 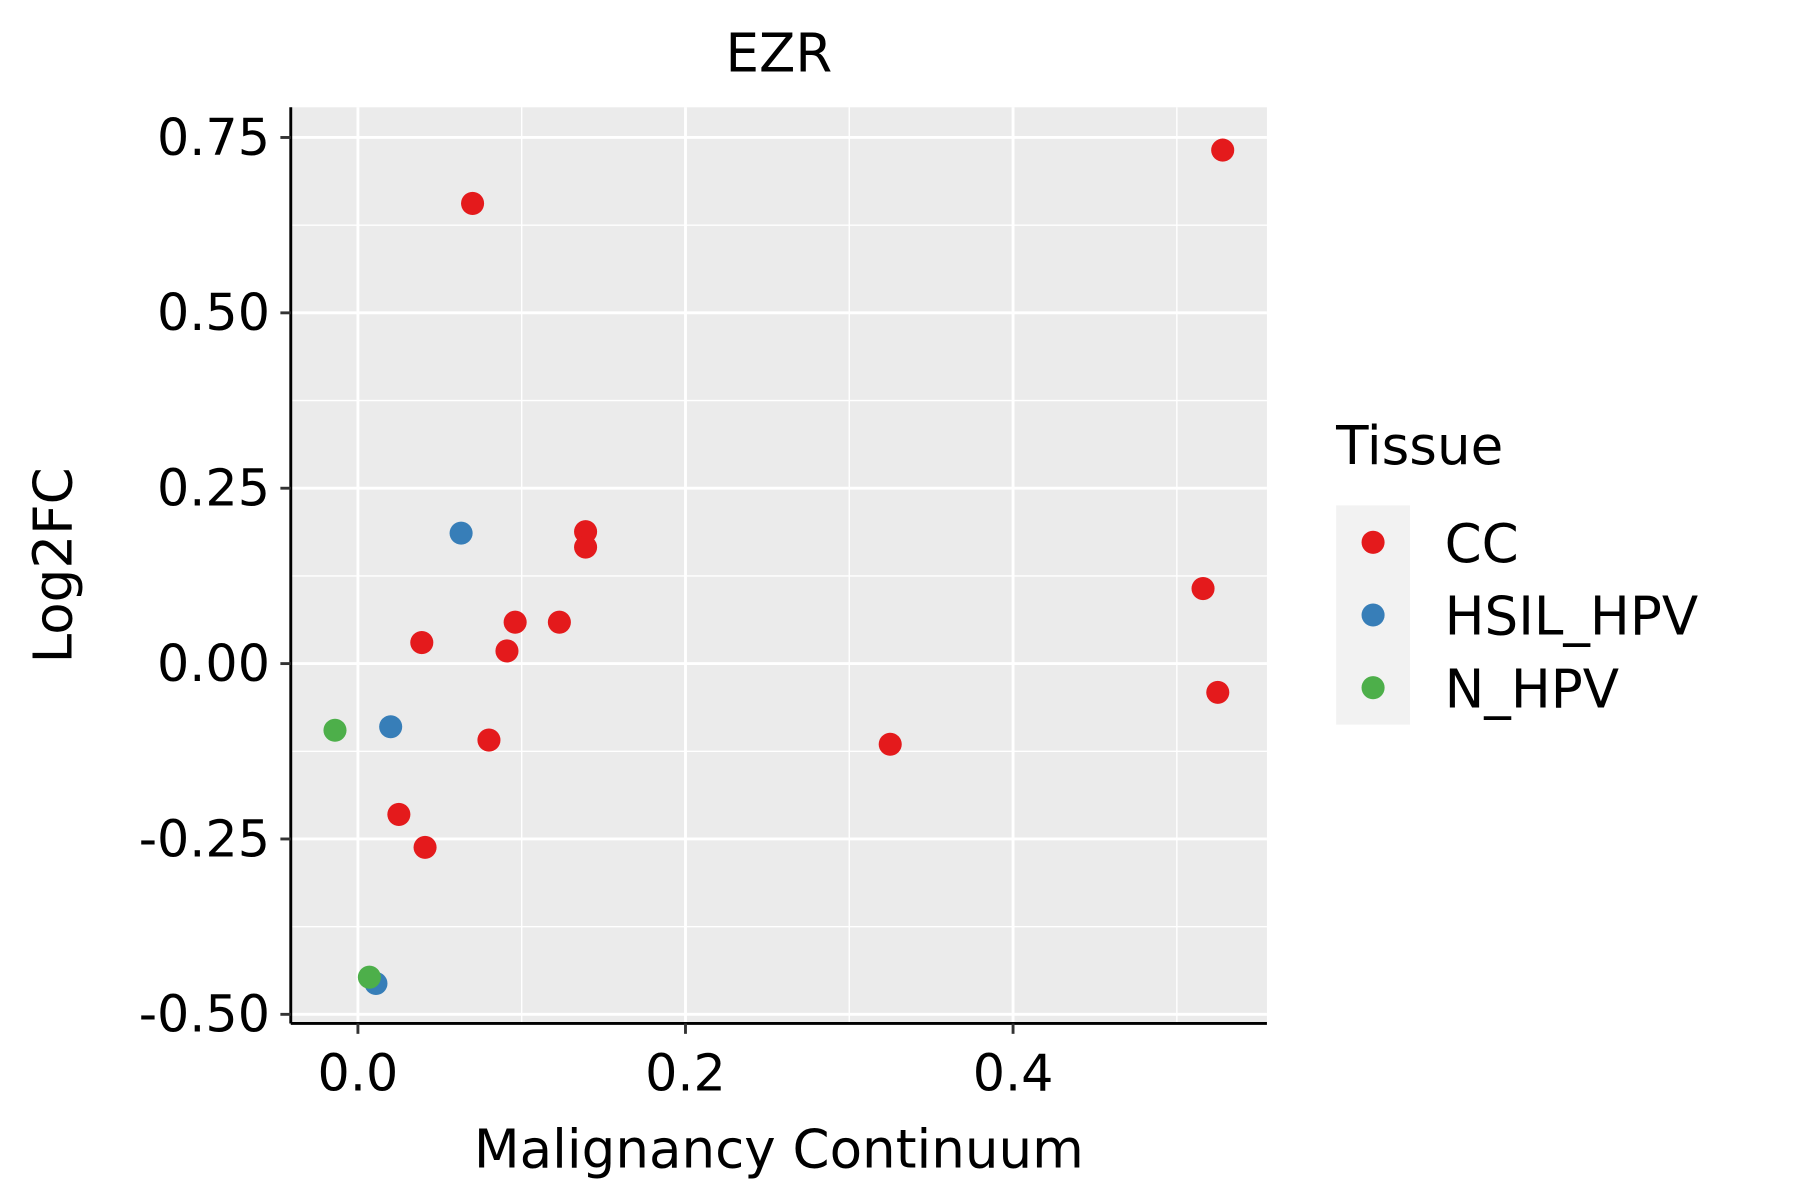 I want to click on legend-key-cc, so click(x=1373, y=542).